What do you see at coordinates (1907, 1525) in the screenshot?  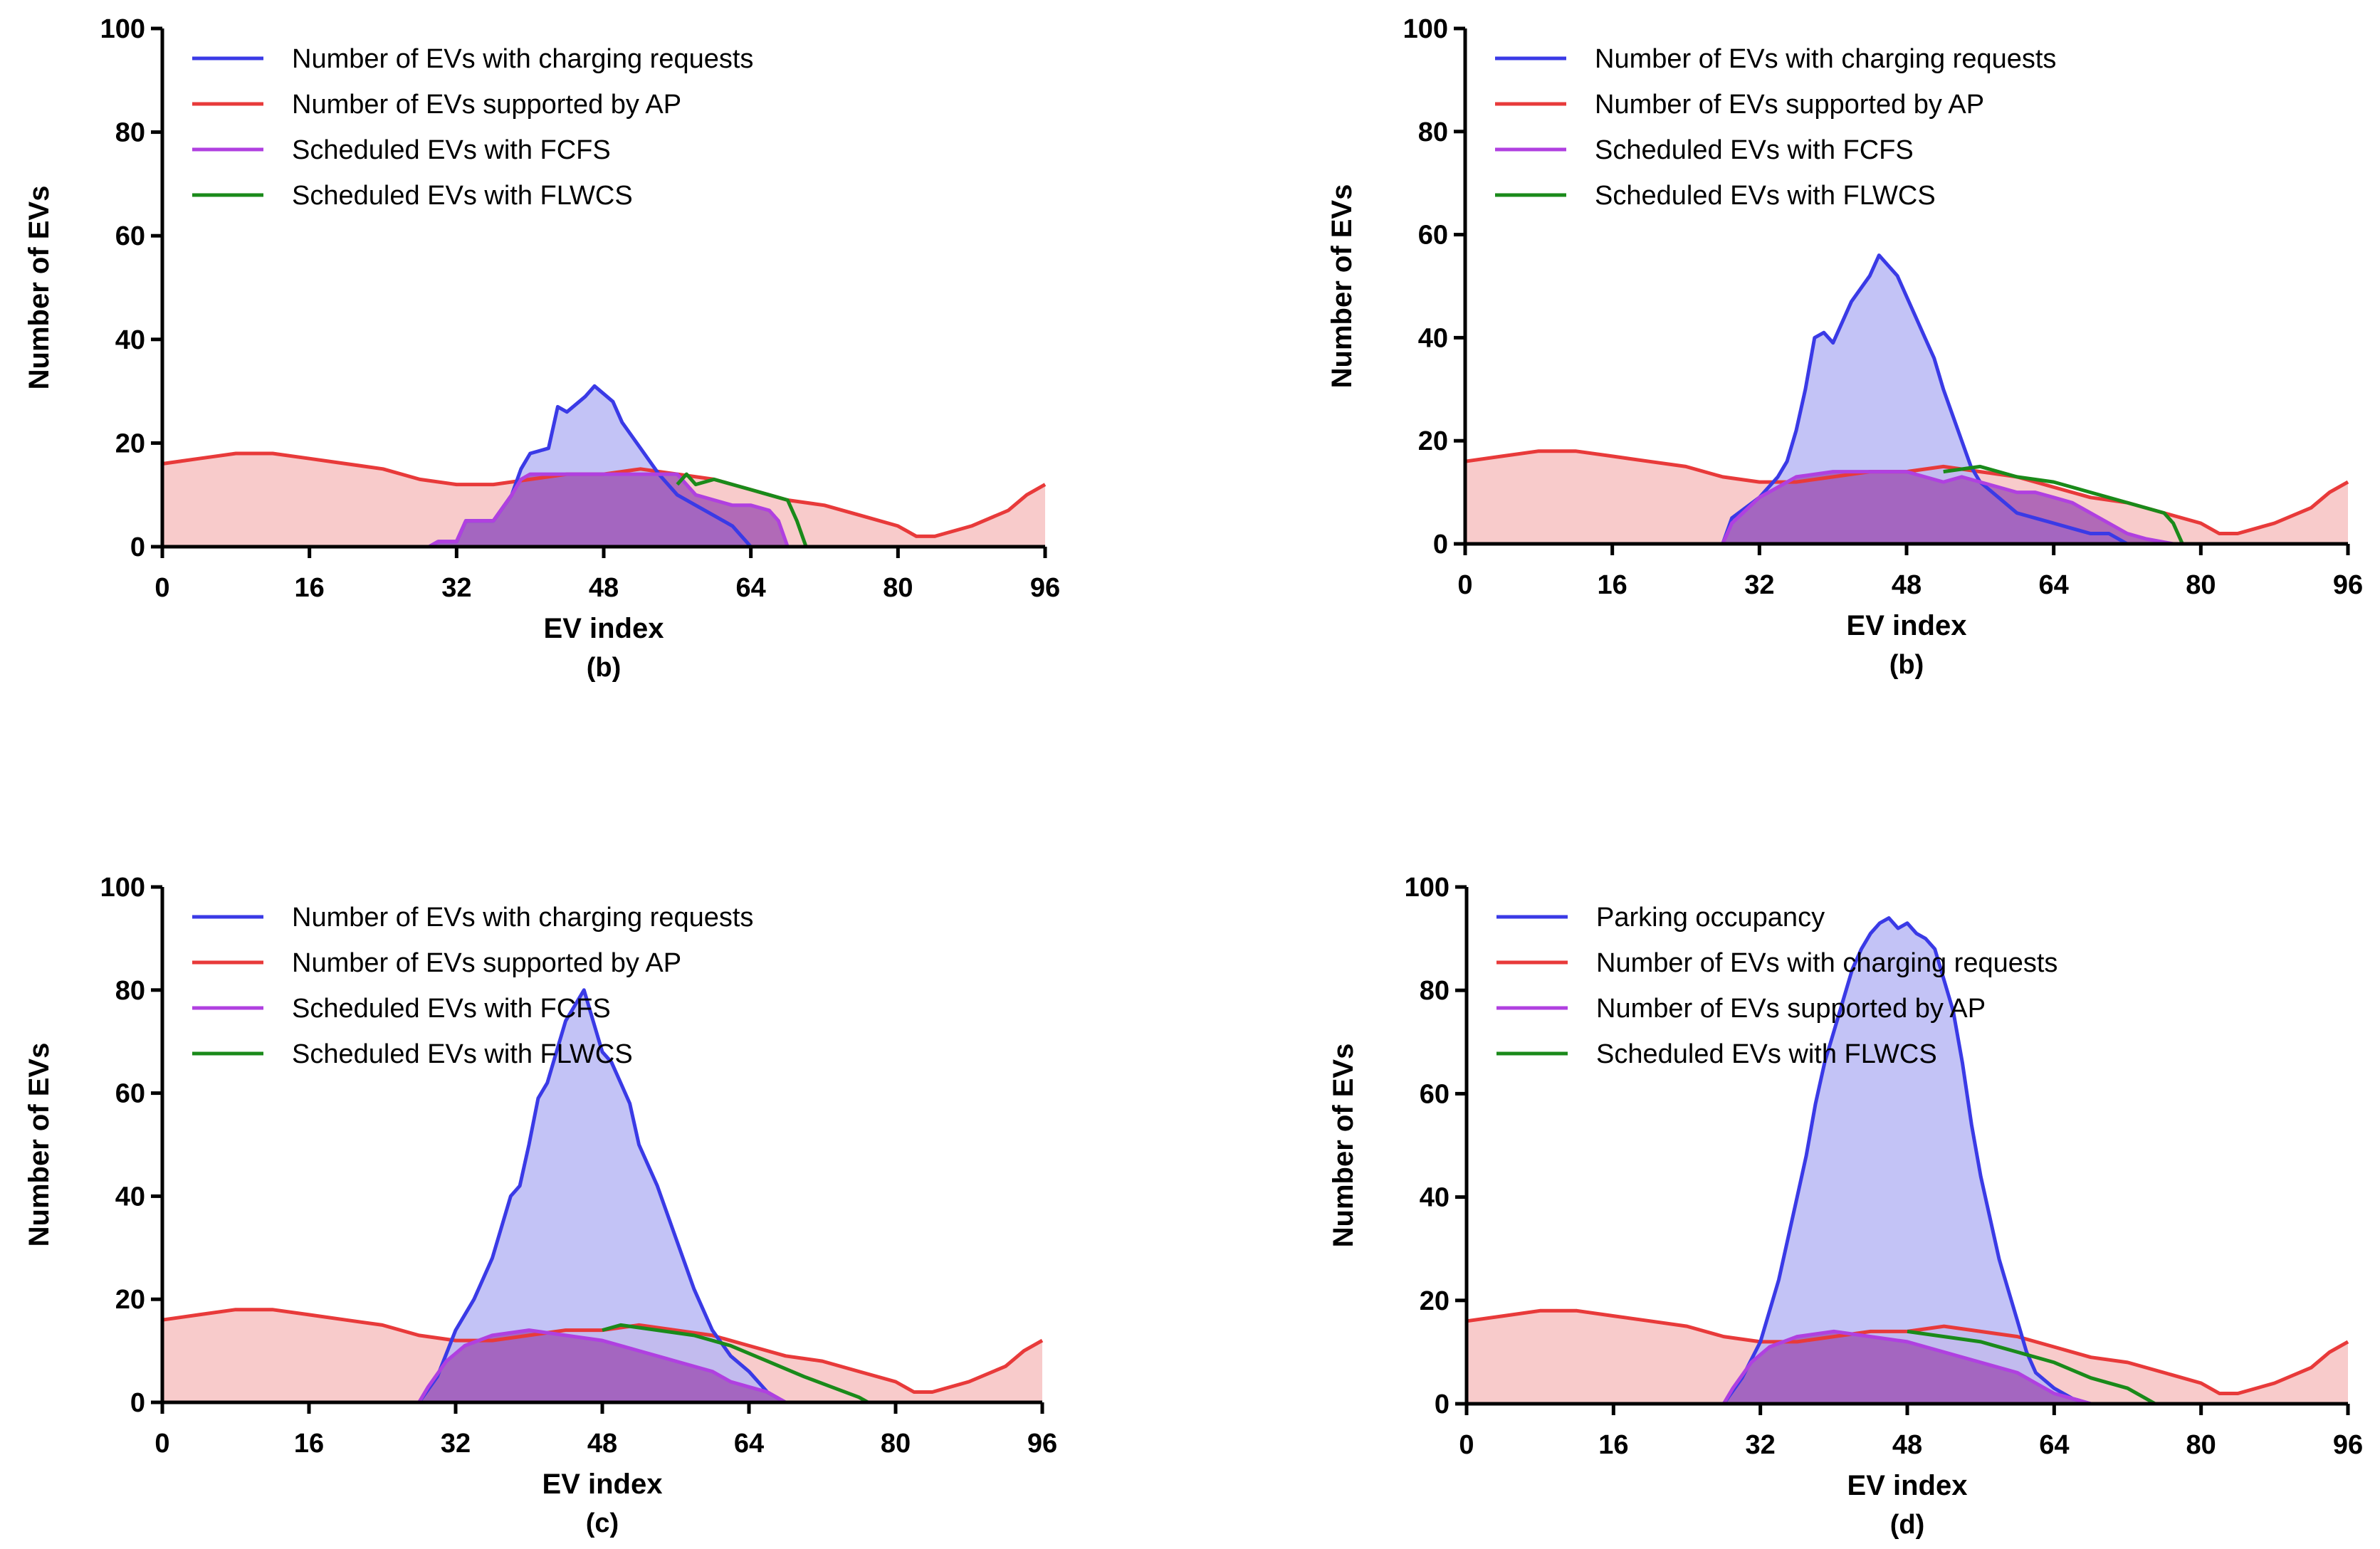 I see `panel-caption: (d)` at bounding box center [1907, 1525].